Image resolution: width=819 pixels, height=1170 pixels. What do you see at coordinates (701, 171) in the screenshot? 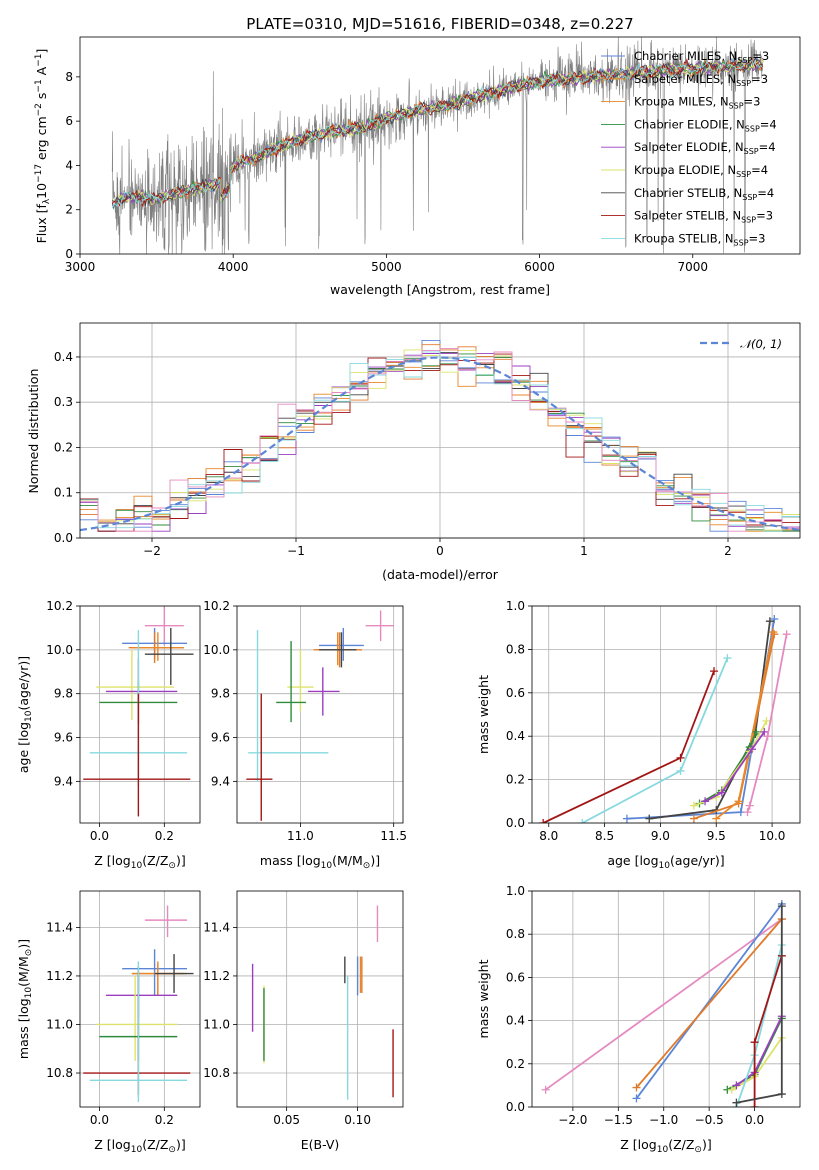
I see `legend-label: Kroupa ELODIE, NSSP=4` at bounding box center [701, 171].